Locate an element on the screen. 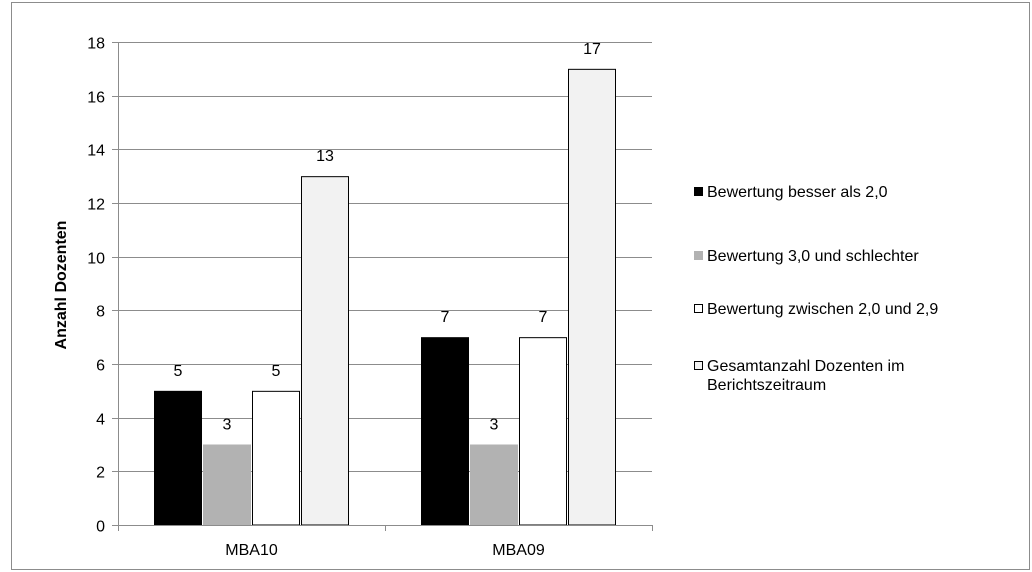  legend-item: Bewertung 3,0 und schlechter is located at coordinates (859, 273).